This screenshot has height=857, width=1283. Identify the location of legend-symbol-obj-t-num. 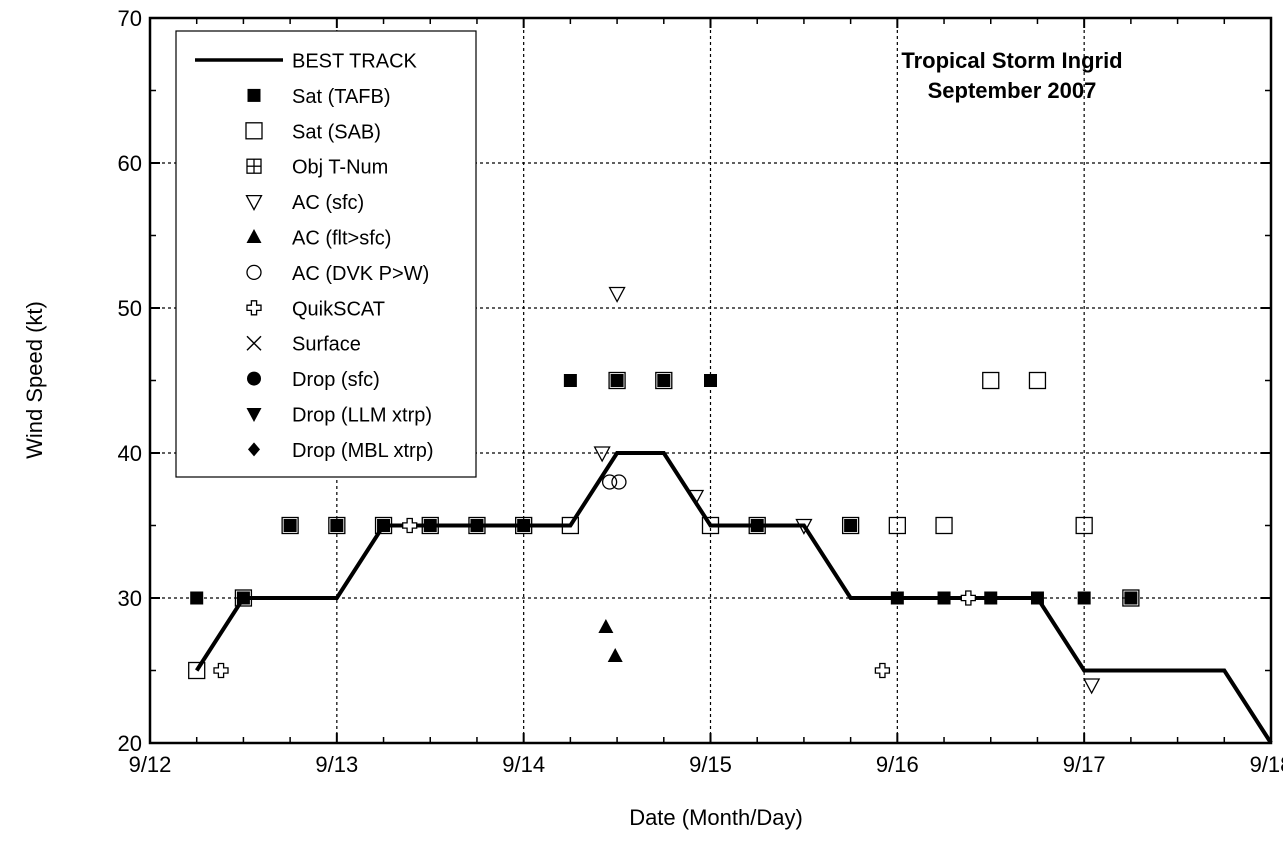
(254, 166).